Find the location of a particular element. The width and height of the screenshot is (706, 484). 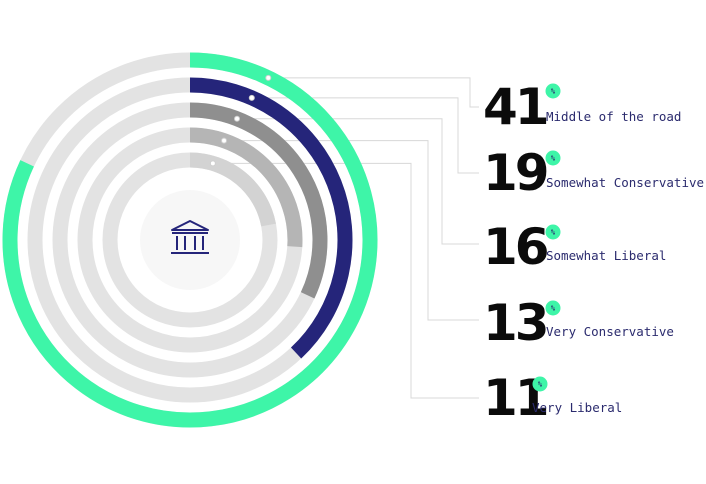

arc-very-conservative is located at coordinates (246, 187).